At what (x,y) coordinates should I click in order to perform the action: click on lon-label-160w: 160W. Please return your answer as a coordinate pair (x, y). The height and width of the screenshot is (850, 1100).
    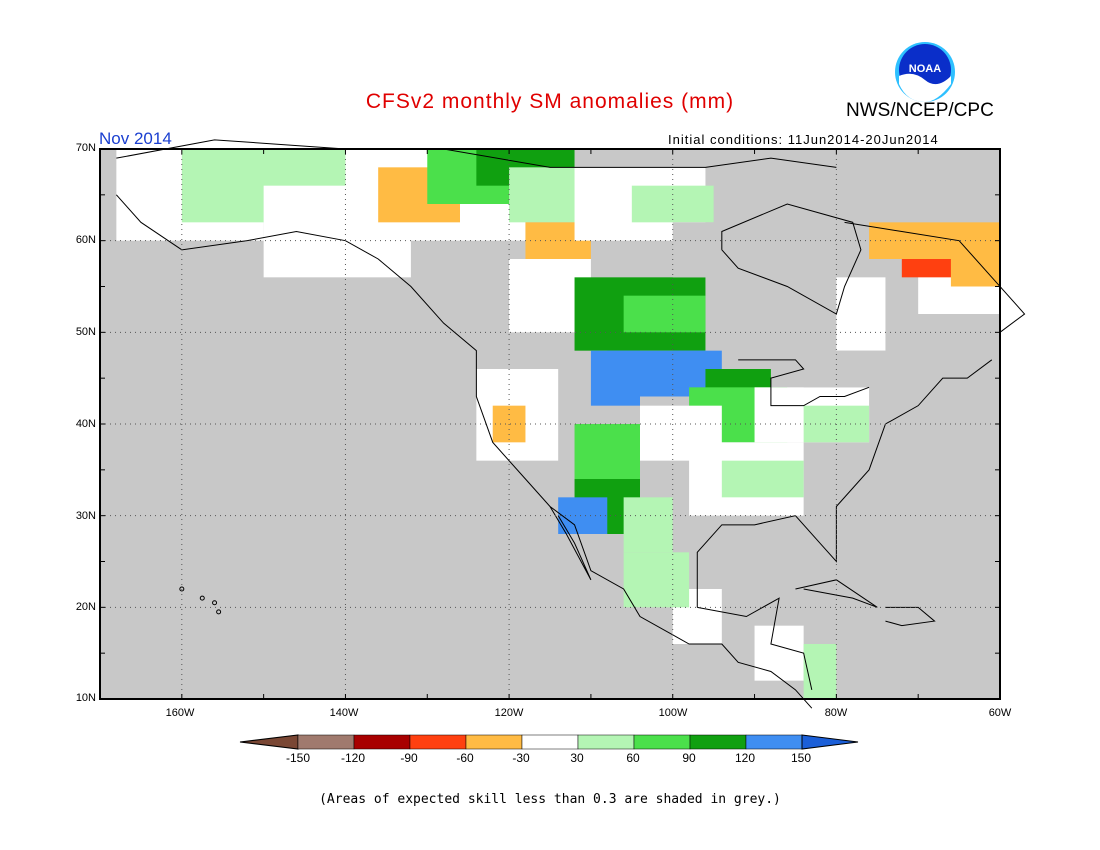
    Looking at the image, I should click on (180, 713).